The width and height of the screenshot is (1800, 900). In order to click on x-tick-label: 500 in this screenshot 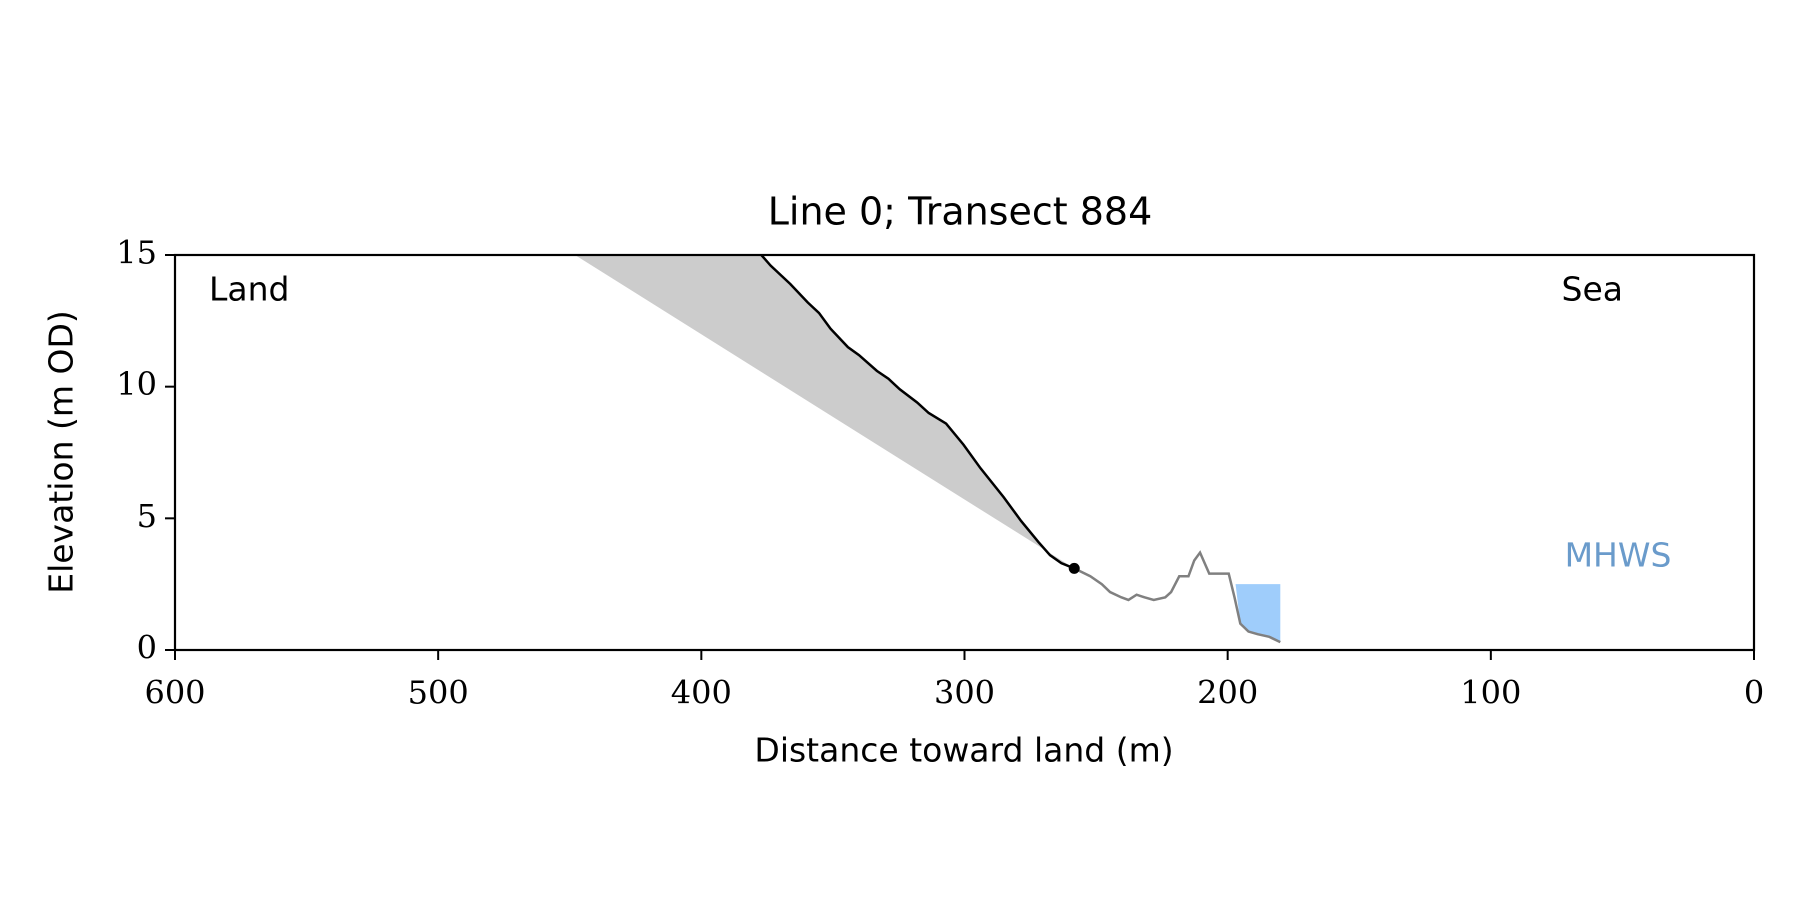, I will do `click(438, 693)`.